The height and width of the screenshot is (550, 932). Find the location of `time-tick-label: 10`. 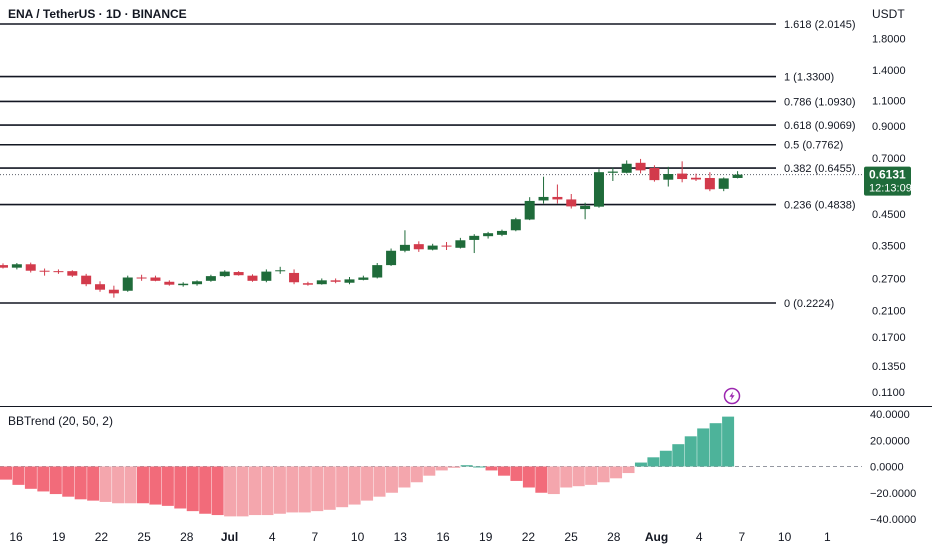

time-tick-label: 10 is located at coordinates (358, 537).